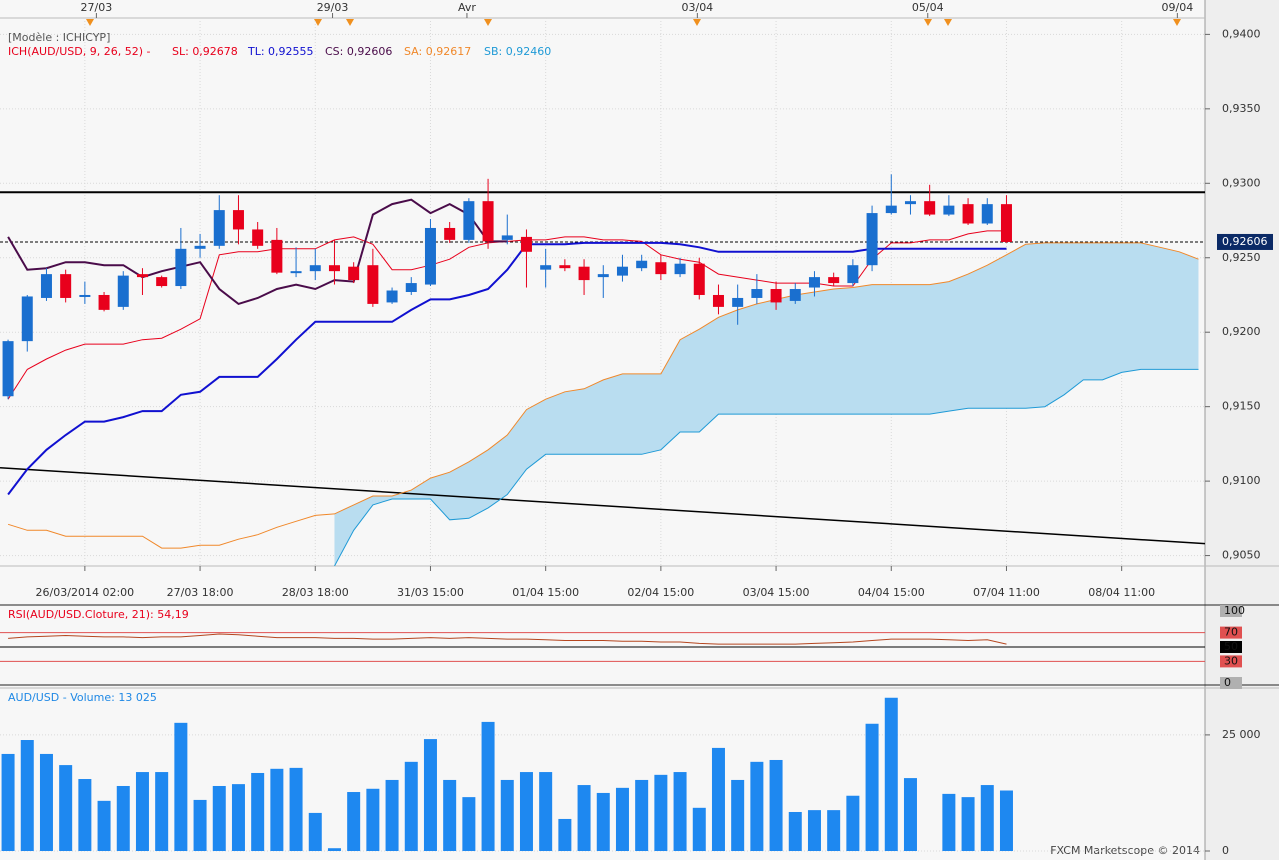 The height and width of the screenshot is (860, 1279). I want to click on y-tick-label: 0,9200, so click(1241, 331).